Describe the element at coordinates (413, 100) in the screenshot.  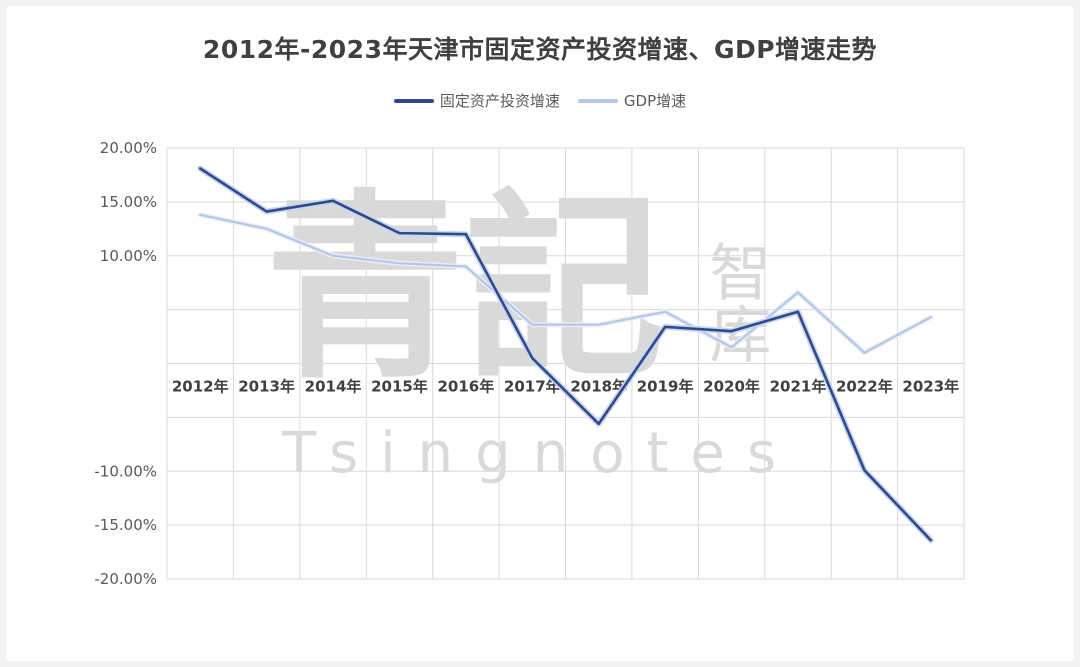
I see `legend-swatch-investment` at that location.